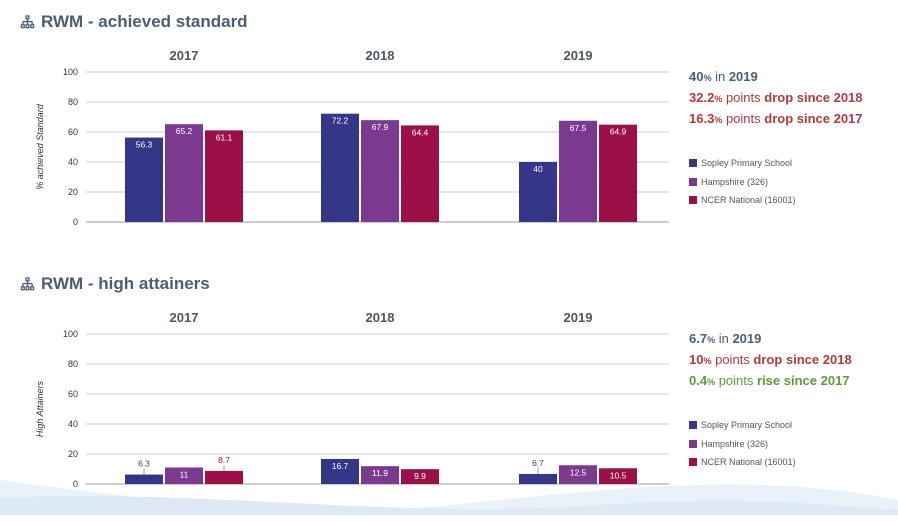 The image size is (898, 522). What do you see at coordinates (125, 283) in the screenshot?
I see `section-title-text: RWM - high attainers` at bounding box center [125, 283].